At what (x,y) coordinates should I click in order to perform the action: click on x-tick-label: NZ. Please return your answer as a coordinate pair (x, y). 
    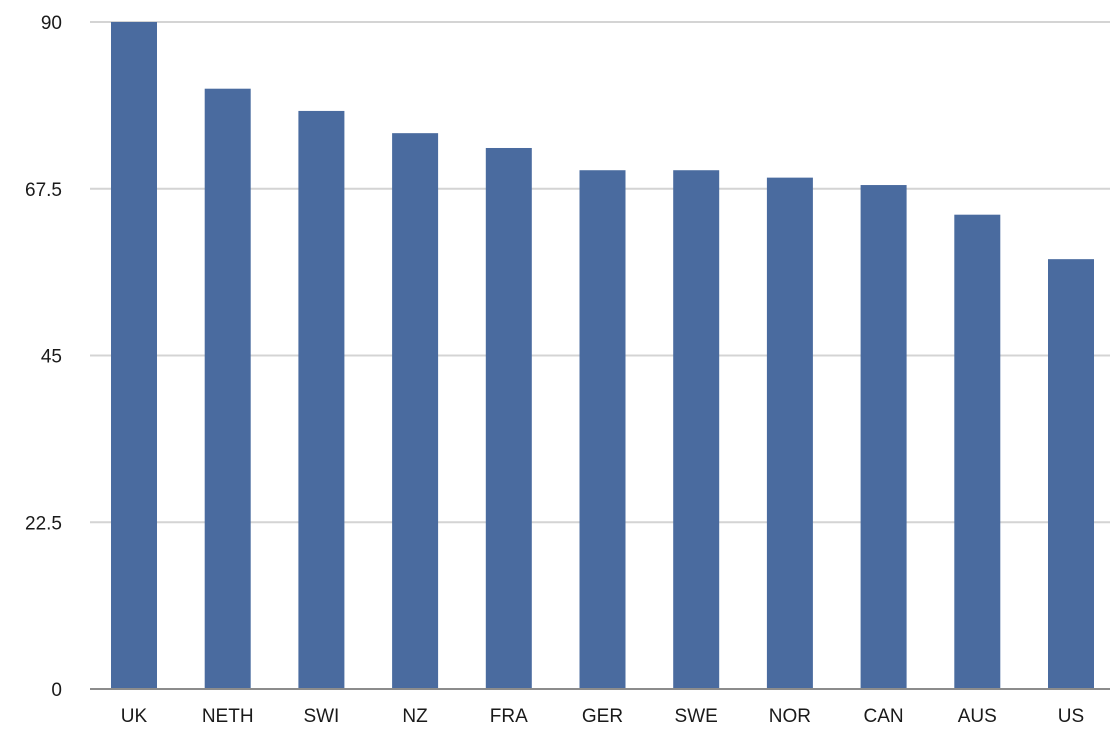
    Looking at the image, I should click on (415, 716).